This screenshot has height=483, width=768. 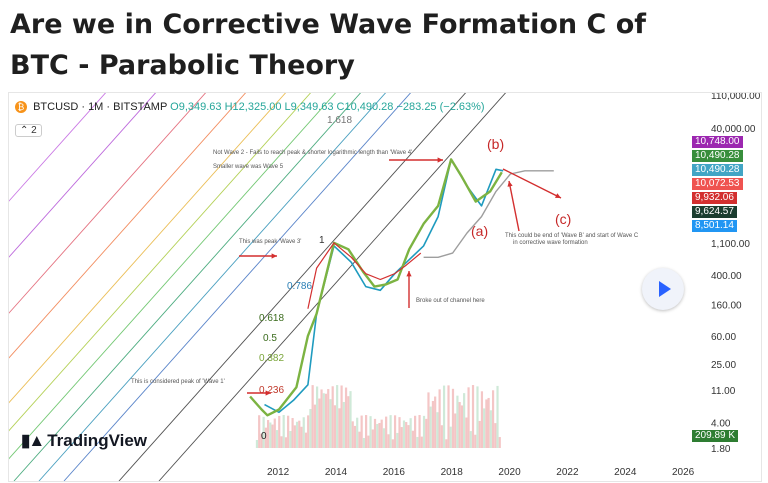 I want to click on x-axis-tick-label: 2022, so click(x=567, y=472).